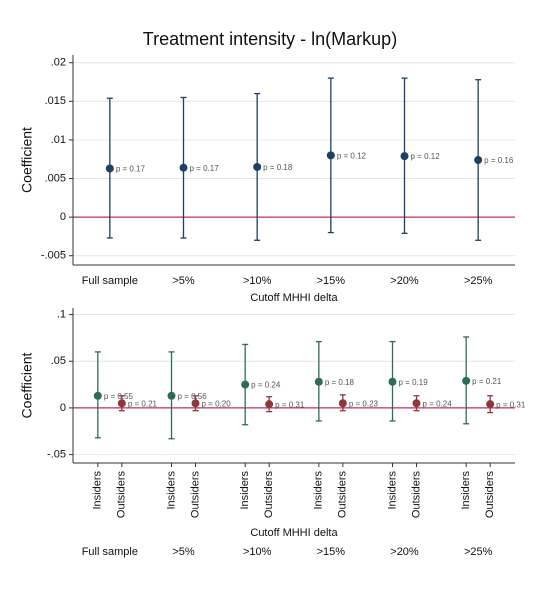 Image resolution: width=543 pixels, height=589 pixels. I want to click on p-value-label: p = 0.55, so click(119, 396).